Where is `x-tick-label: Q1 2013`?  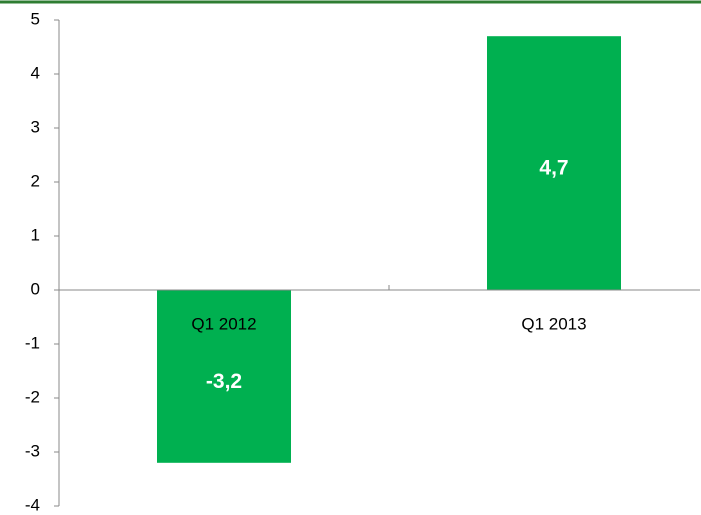
x-tick-label: Q1 2013 is located at coordinates (553, 323).